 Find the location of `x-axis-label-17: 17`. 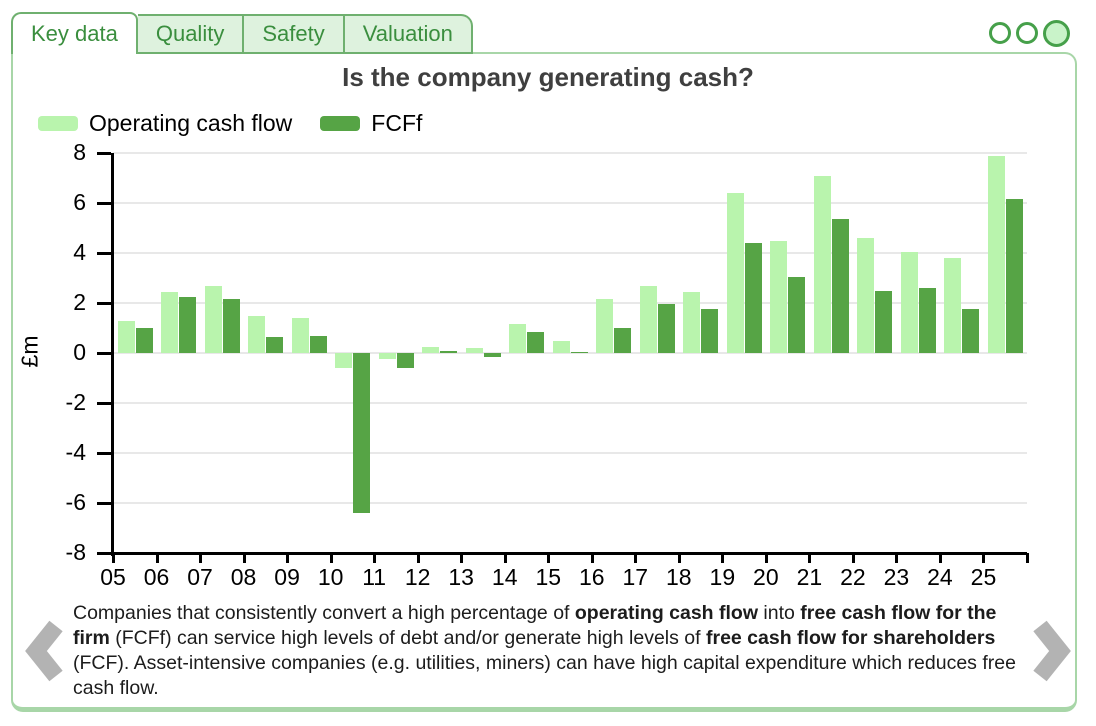

x-axis-label-17: 17 is located at coordinates (635, 577).